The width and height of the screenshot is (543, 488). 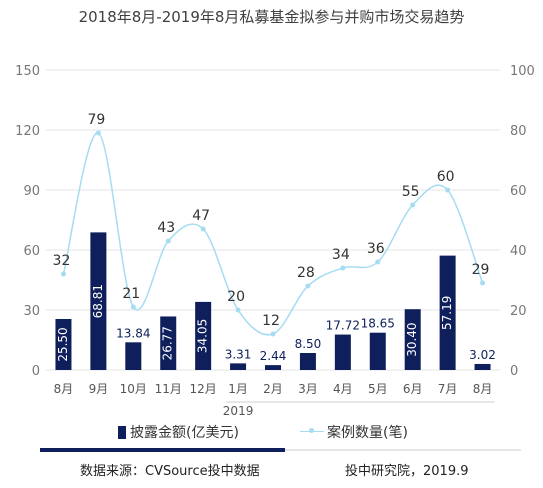 I want to click on x-tick-label: 11月, so click(x=168, y=389).